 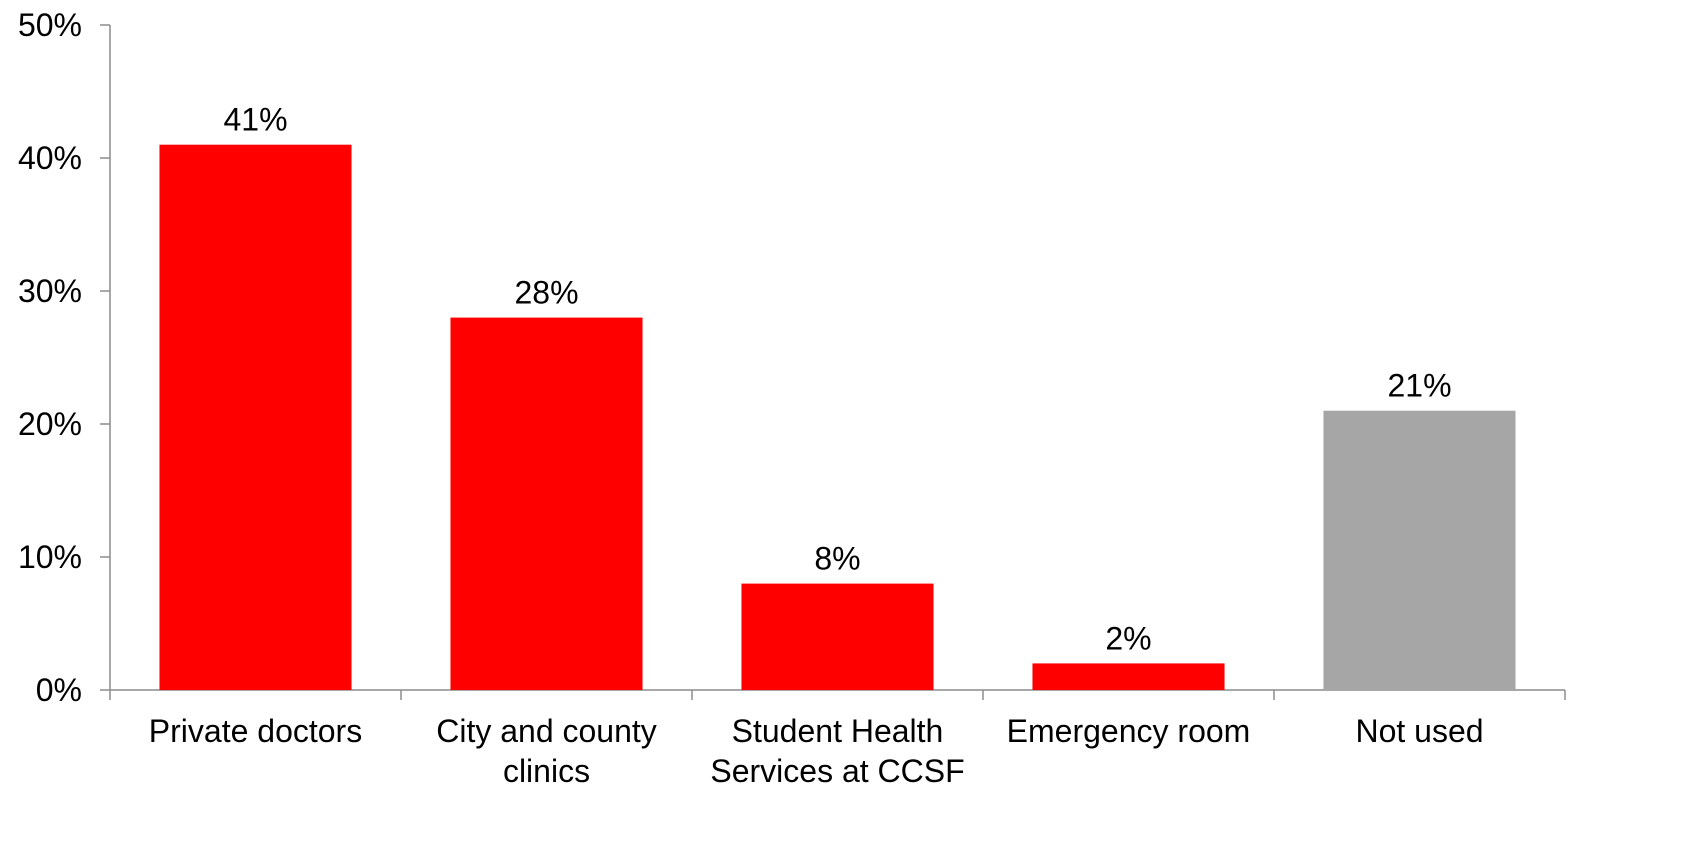 I want to click on y-tick-label: 40%, so click(x=50, y=158).